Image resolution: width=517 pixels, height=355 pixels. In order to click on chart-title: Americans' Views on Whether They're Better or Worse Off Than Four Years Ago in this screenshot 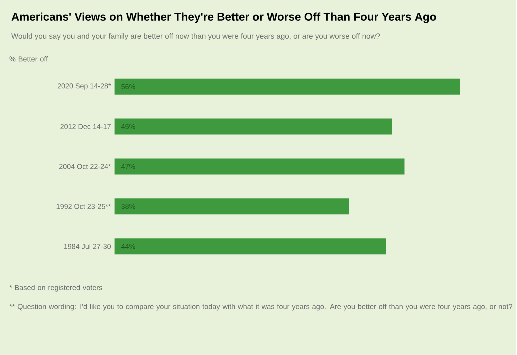, I will do `click(224, 18)`.